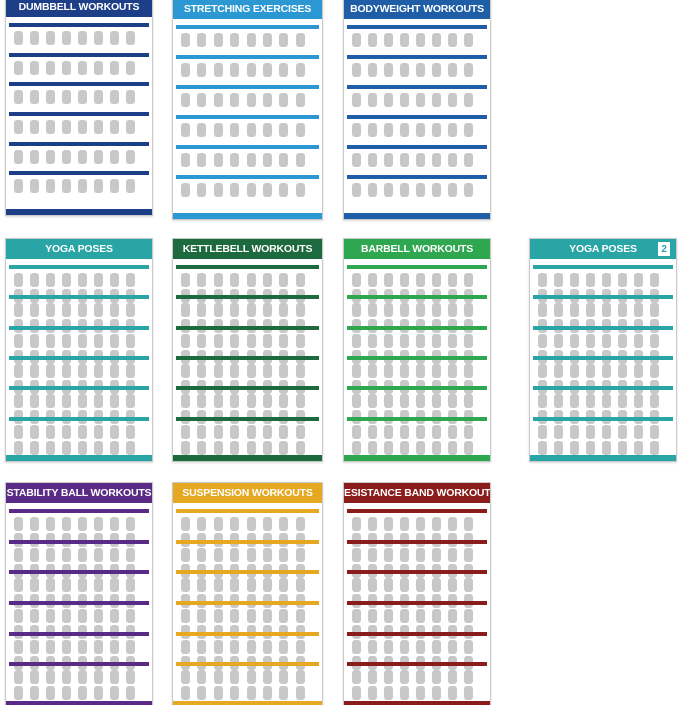 The image size is (679, 705). I want to click on poster: STABILITY BALL WORKOUTS, so click(79, 593).